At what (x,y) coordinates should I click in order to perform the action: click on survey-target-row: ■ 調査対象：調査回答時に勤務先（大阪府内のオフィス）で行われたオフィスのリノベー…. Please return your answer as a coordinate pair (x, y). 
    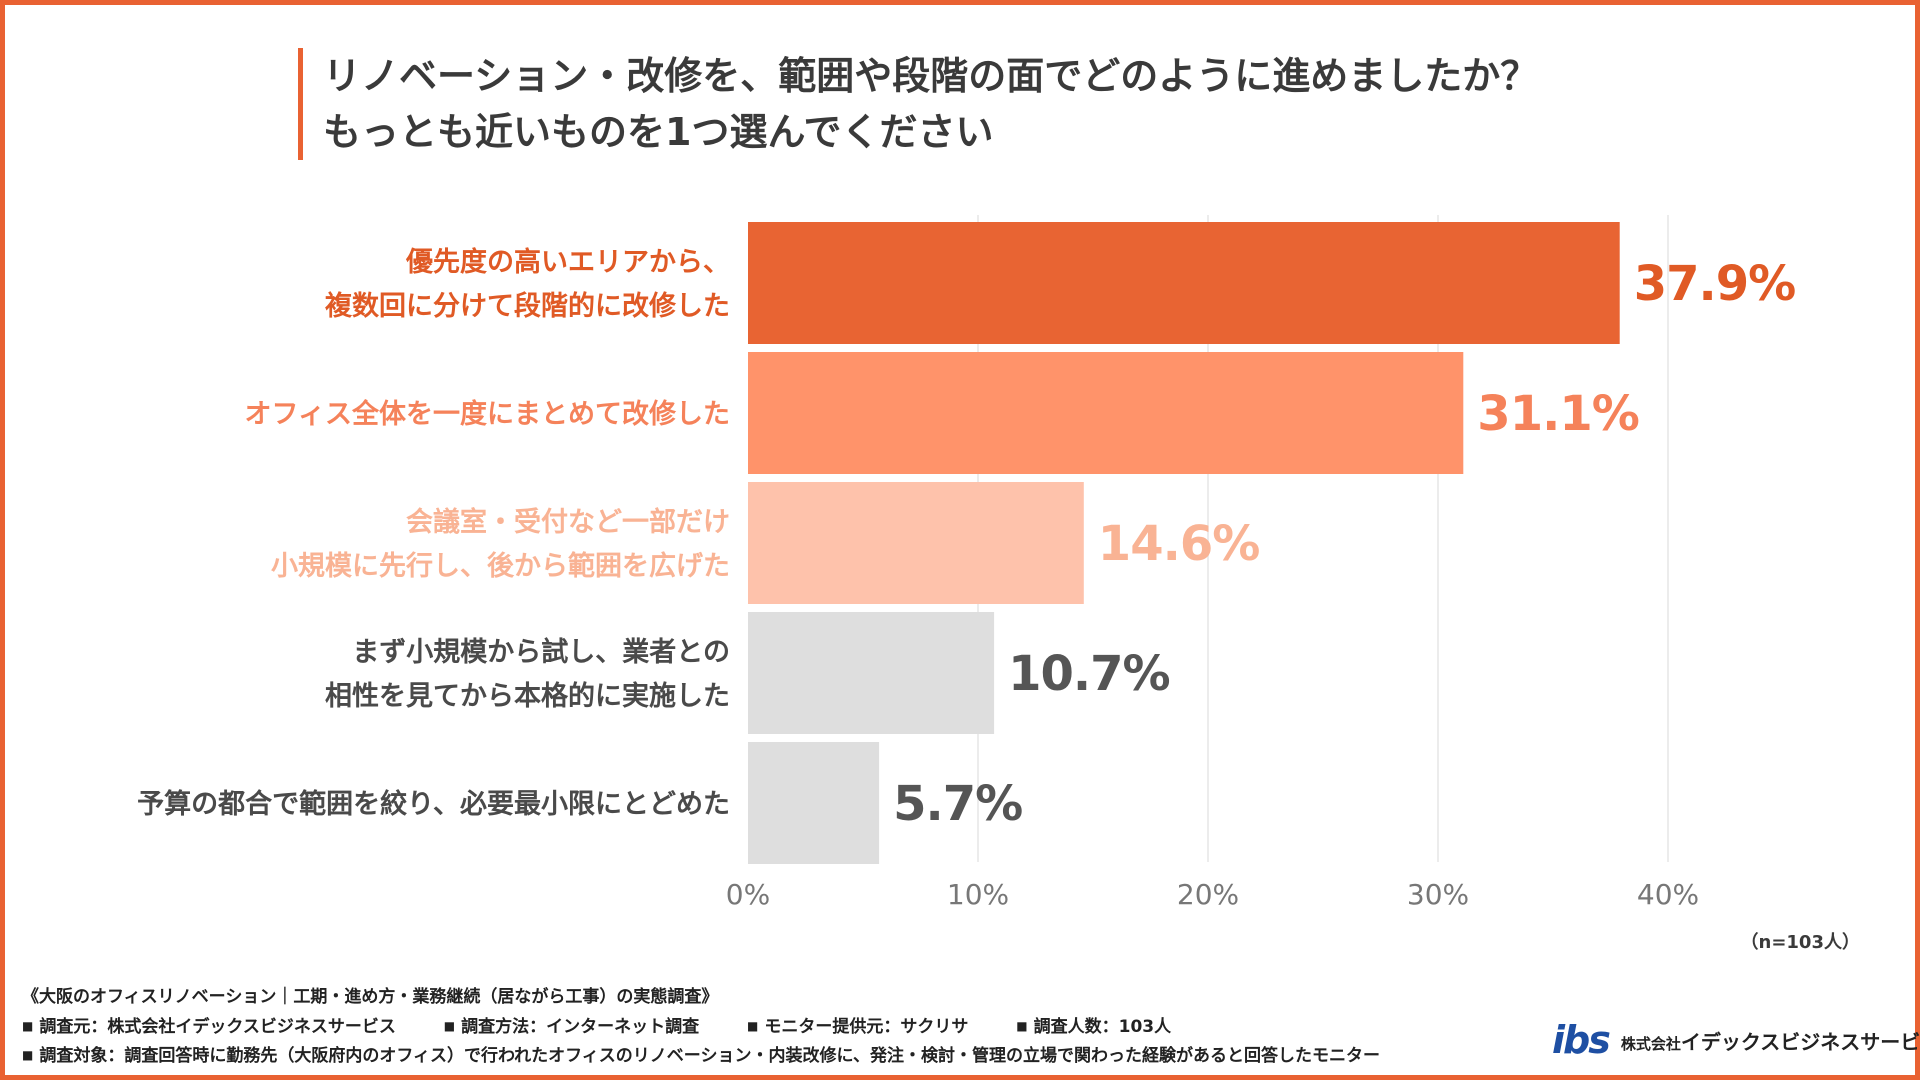
    Looking at the image, I should click on (701, 1055).